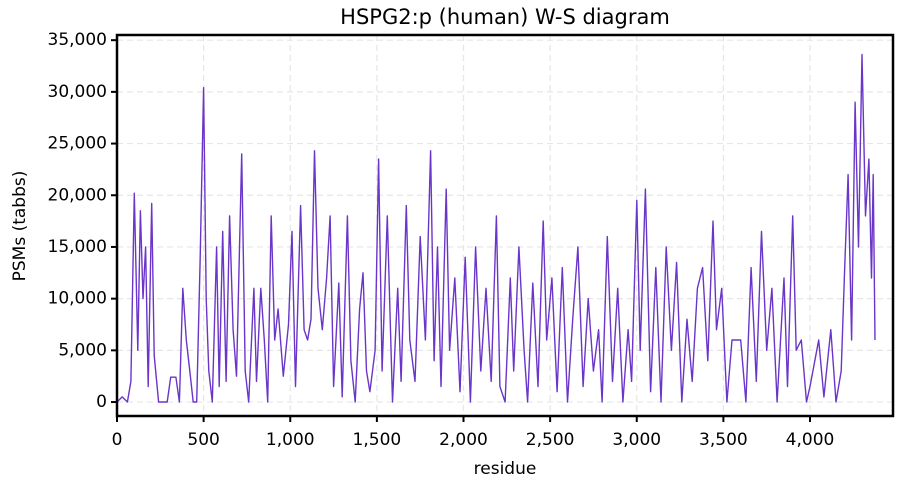 This screenshot has height=492, width=901. What do you see at coordinates (723, 440) in the screenshot?
I see `x-tick-label: 3,500` at bounding box center [723, 440].